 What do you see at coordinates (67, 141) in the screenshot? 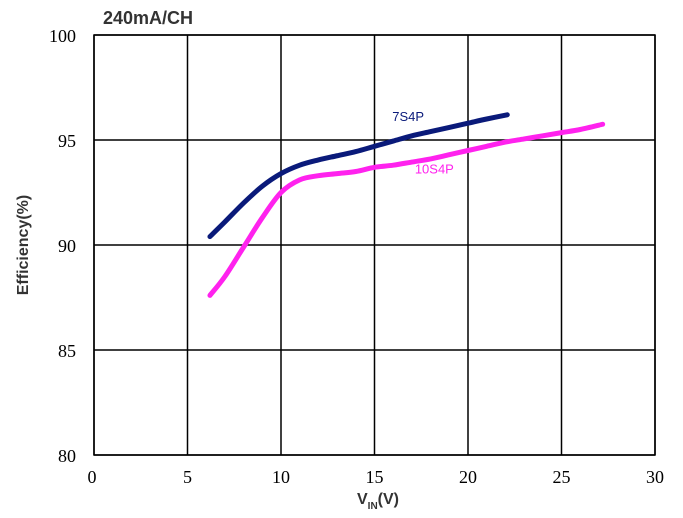
I see `y-tick-label: 95` at bounding box center [67, 141].